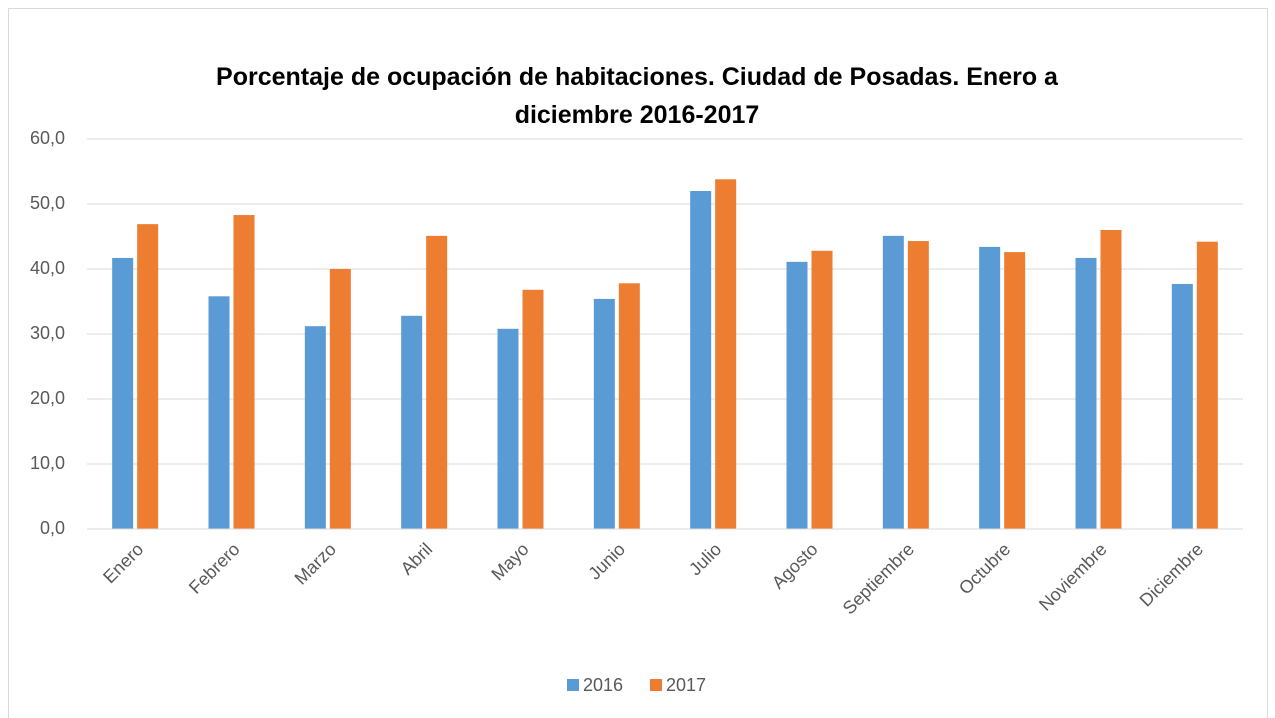 The image size is (1275, 718). What do you see at coordinates (686, 685) in the screenshot?
I see `legend-label: 2017` at bounding box center [686, 685].